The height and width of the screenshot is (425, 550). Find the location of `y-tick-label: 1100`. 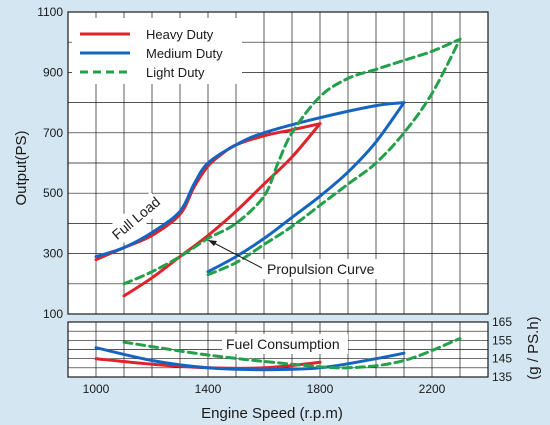

y-tick-label: 1100 is located at coordinates (50, 12).